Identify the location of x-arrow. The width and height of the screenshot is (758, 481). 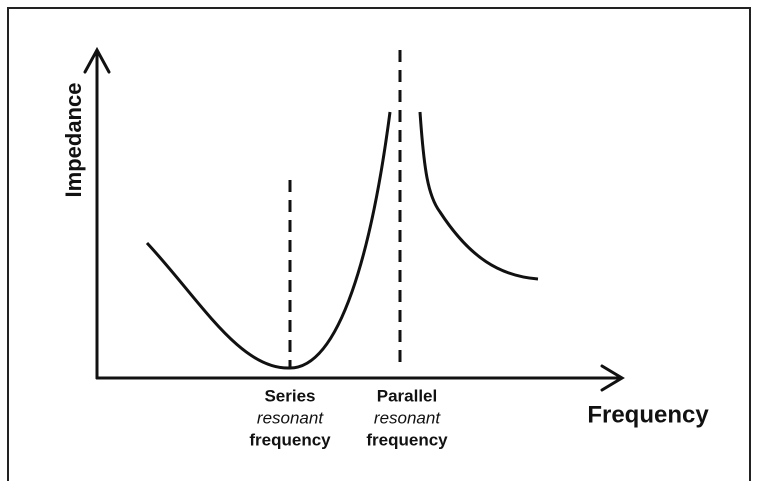
(612, 378).